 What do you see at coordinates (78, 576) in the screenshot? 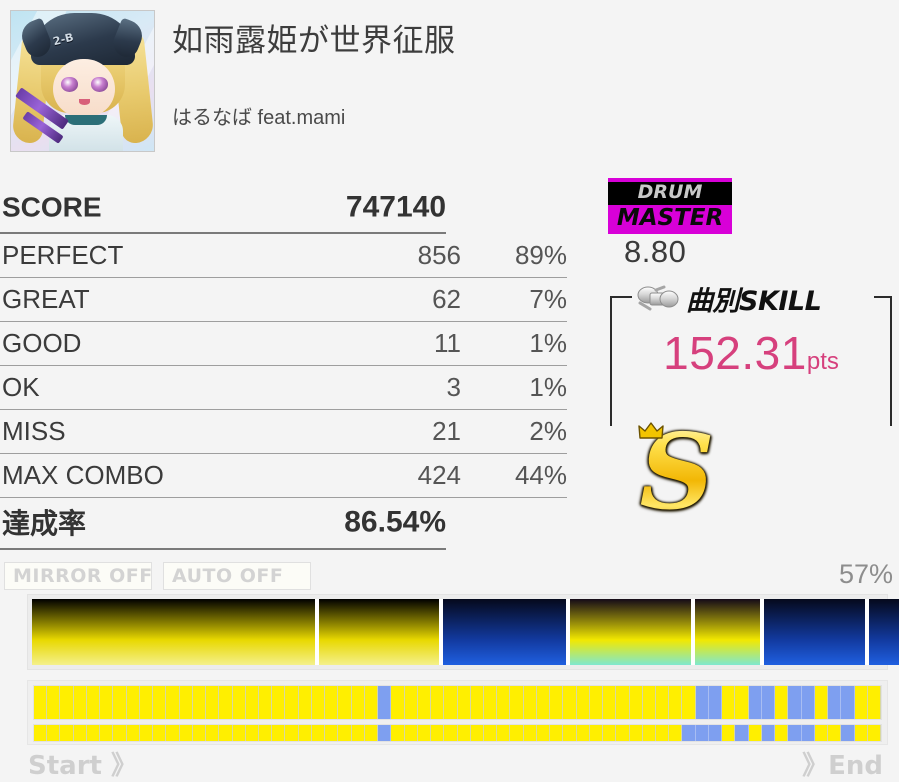
I see `mirror-option-badge: MIRROR OFF` at bounding box center [78, 576].